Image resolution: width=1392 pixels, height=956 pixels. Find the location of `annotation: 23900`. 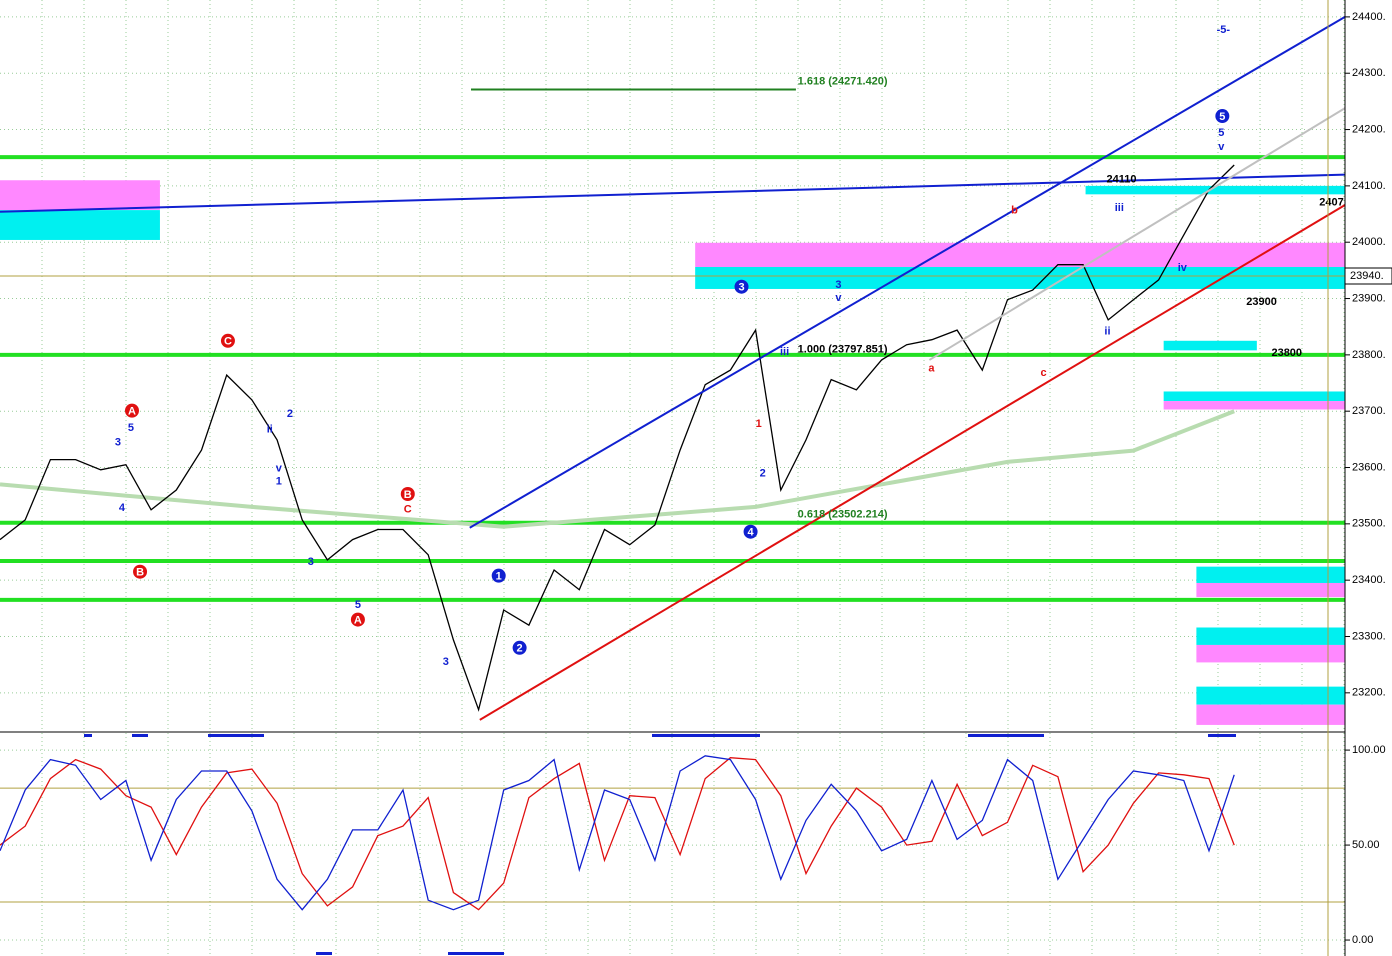

annotation: 23900 is located at coordinates (1261, 302).